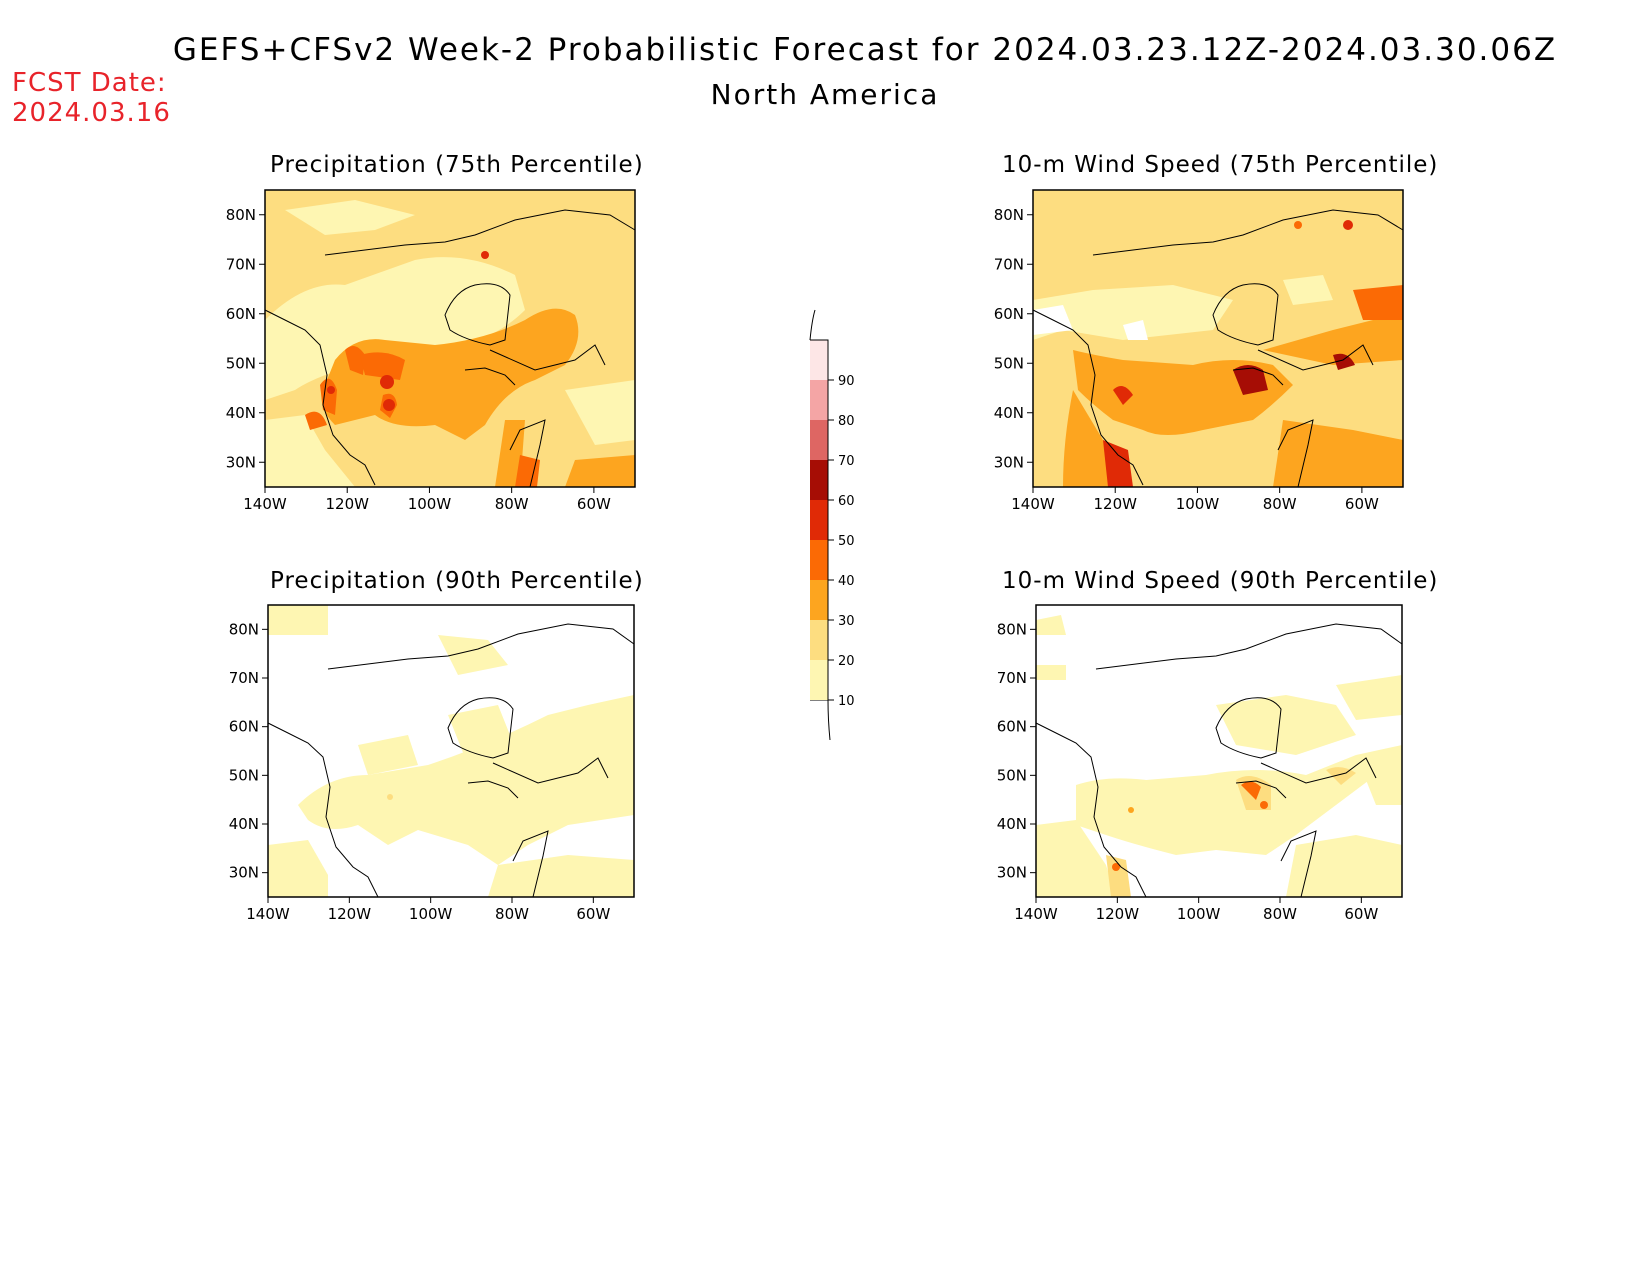  What do you see at coordinates (846, 661) in the screenshot?
I see `colorbar-label: 20` at bounding box center [846, 661].